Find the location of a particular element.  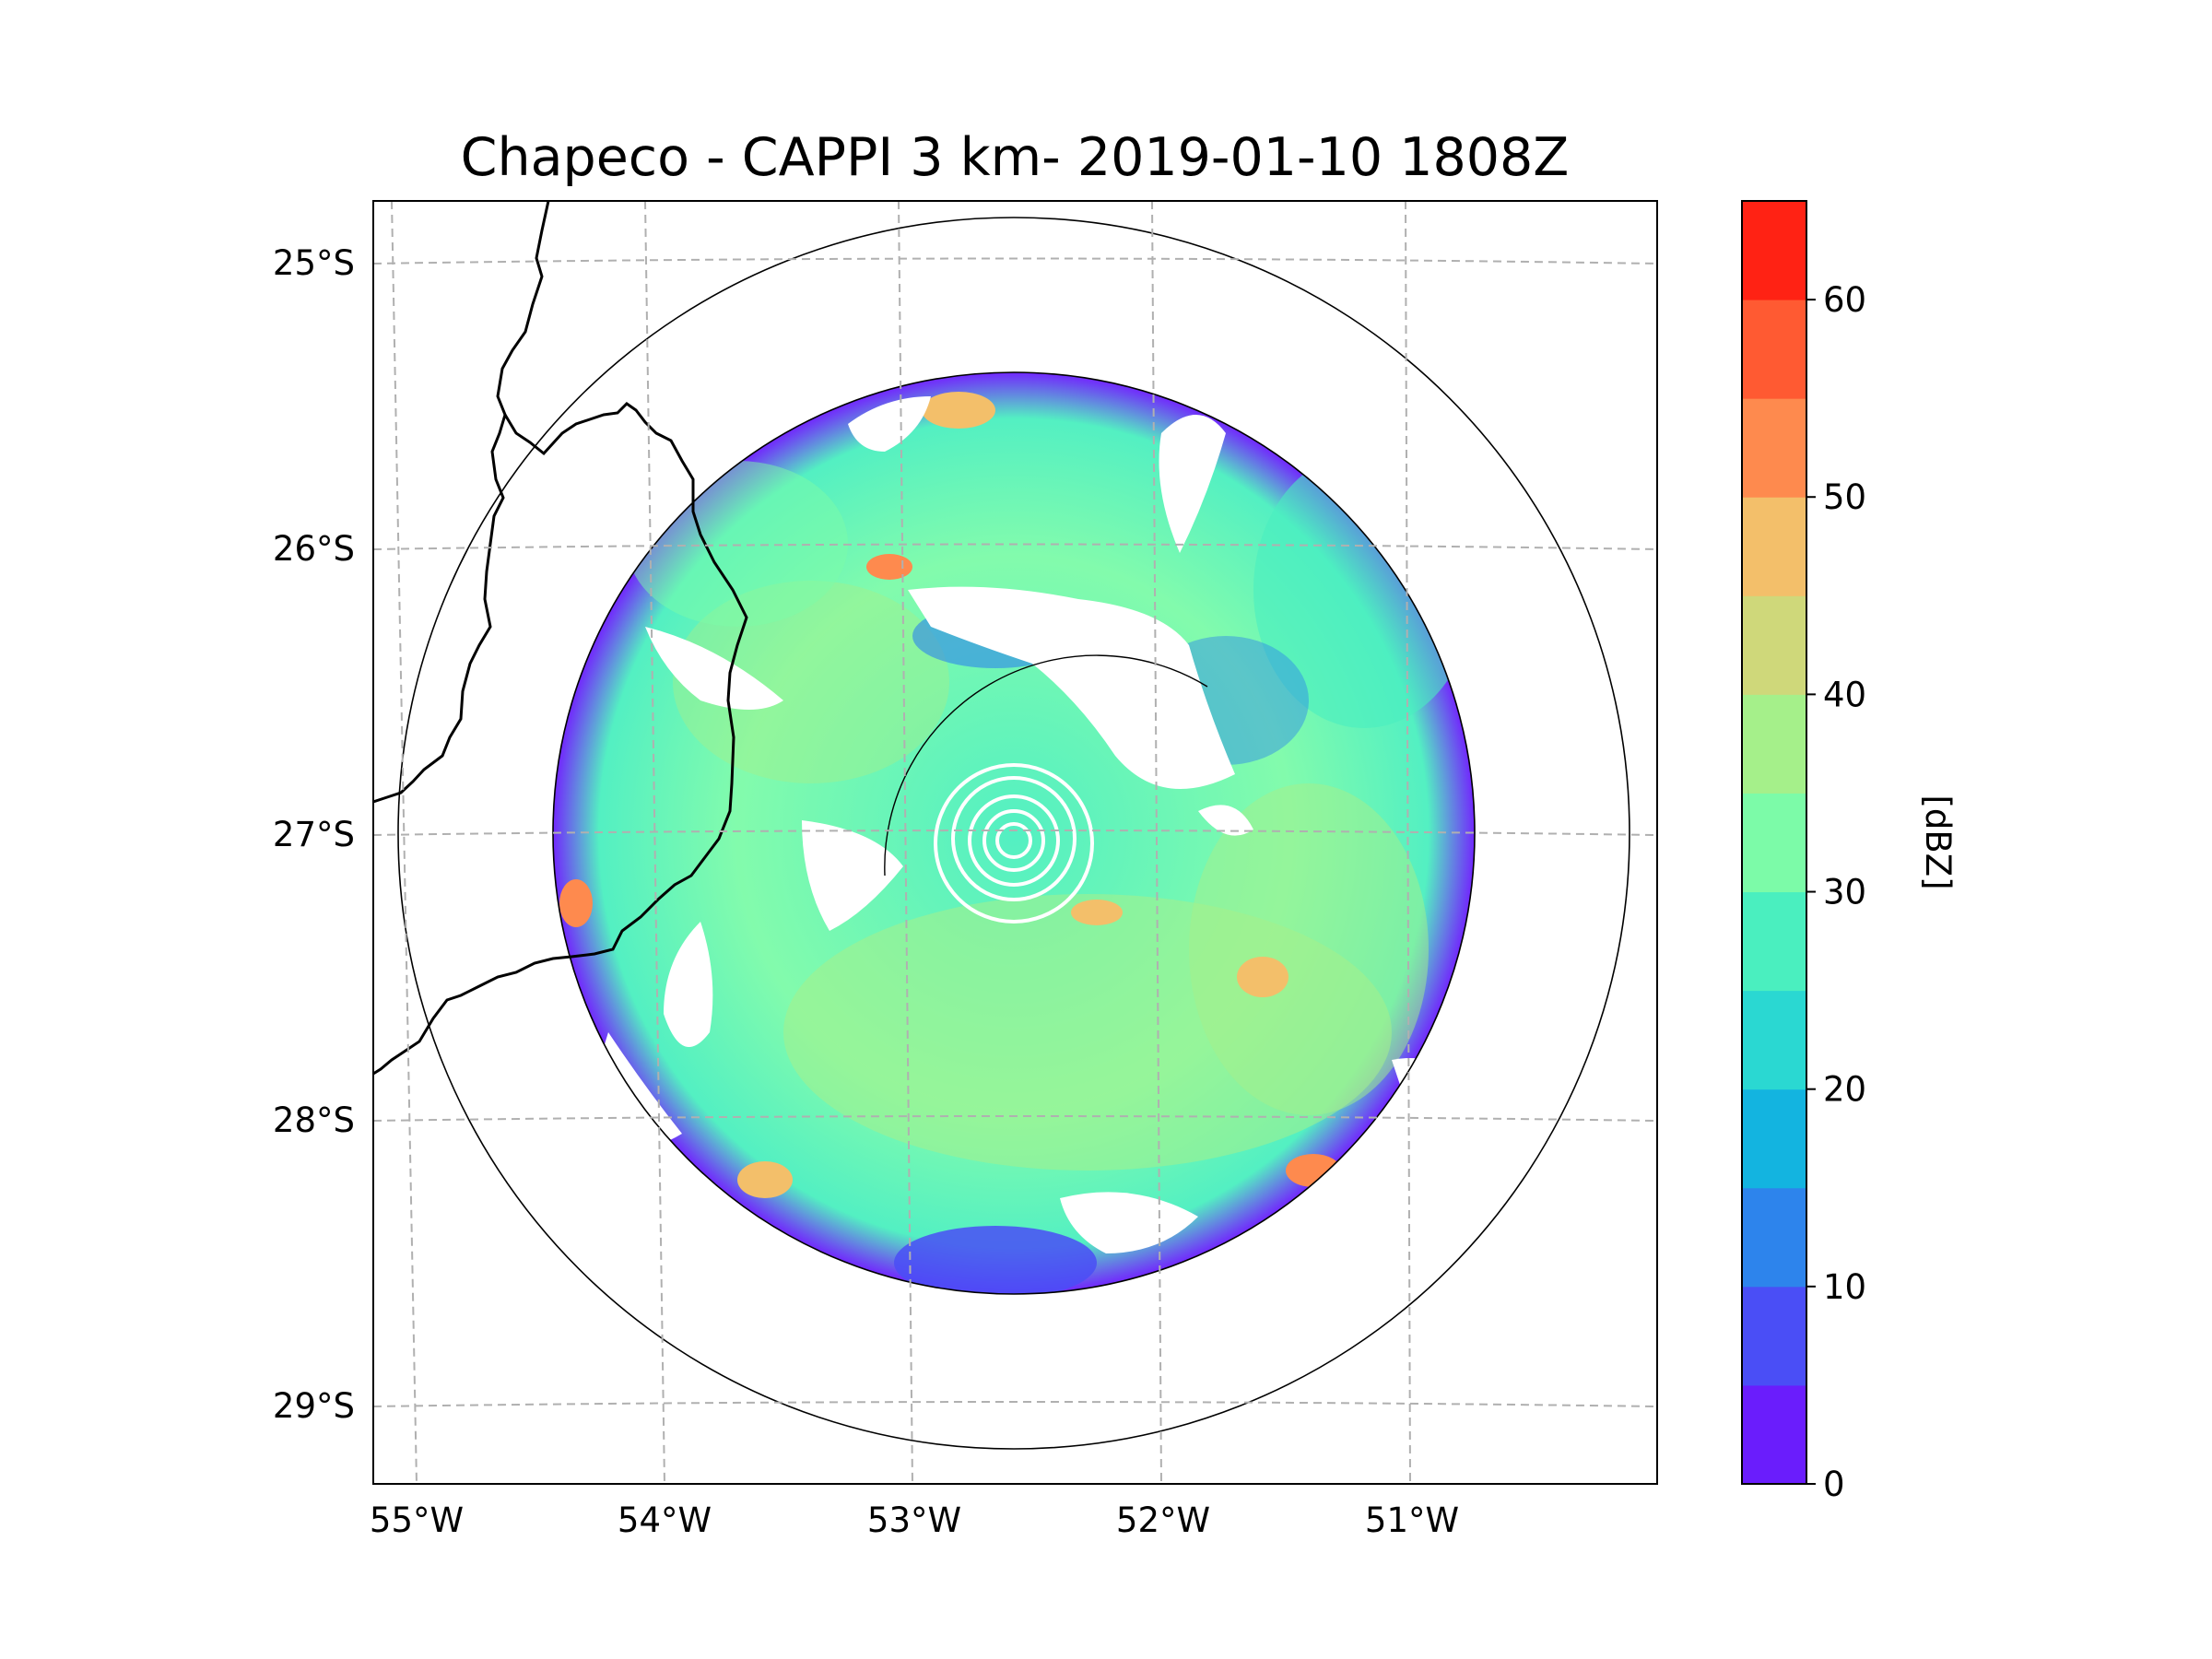

colorbar-tick-label: 50 is located at coordinates (1844, 497).